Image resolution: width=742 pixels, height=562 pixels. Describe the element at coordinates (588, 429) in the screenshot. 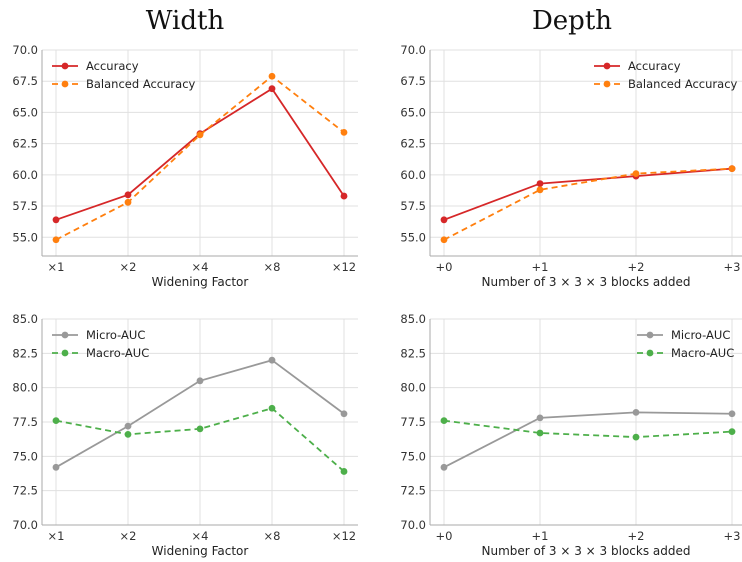

I see `series-line-macro_auc` at that location.